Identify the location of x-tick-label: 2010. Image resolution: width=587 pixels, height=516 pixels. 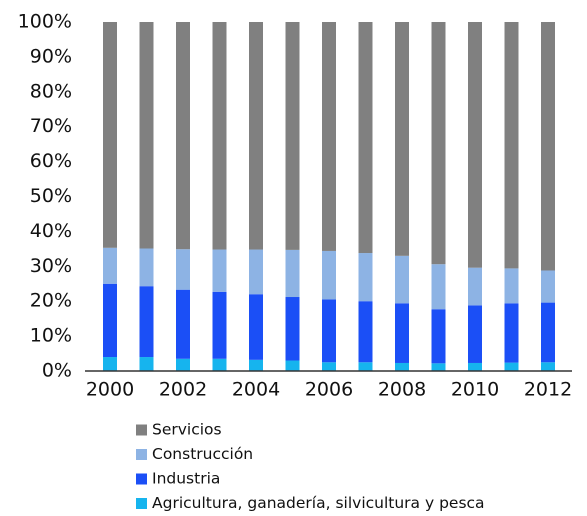
(475, 390).